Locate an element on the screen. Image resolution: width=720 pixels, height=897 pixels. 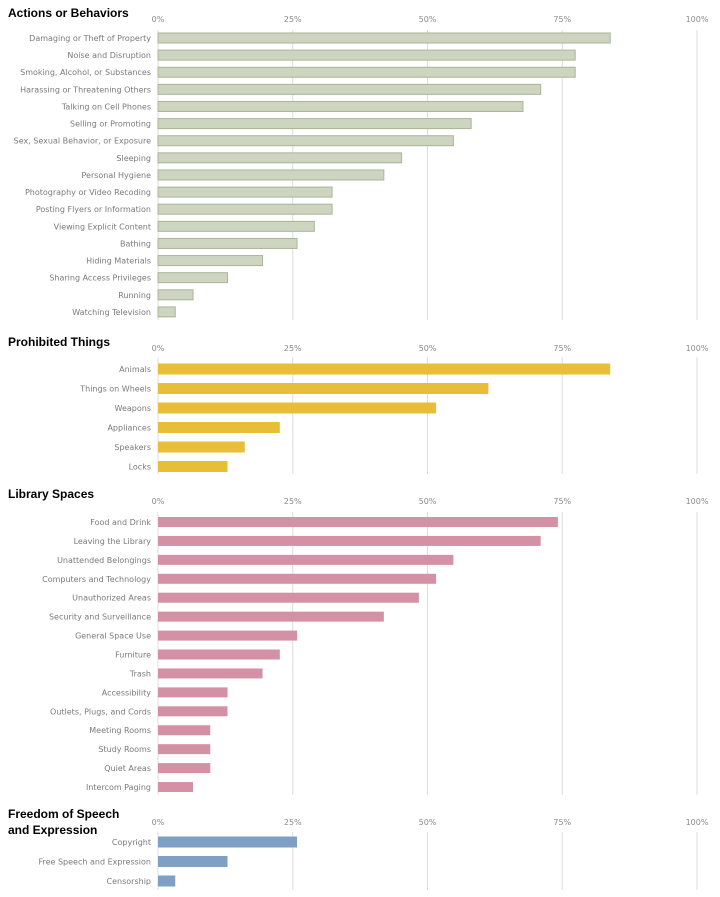
category-label: Sleeping is located at coordinates (133, 158).